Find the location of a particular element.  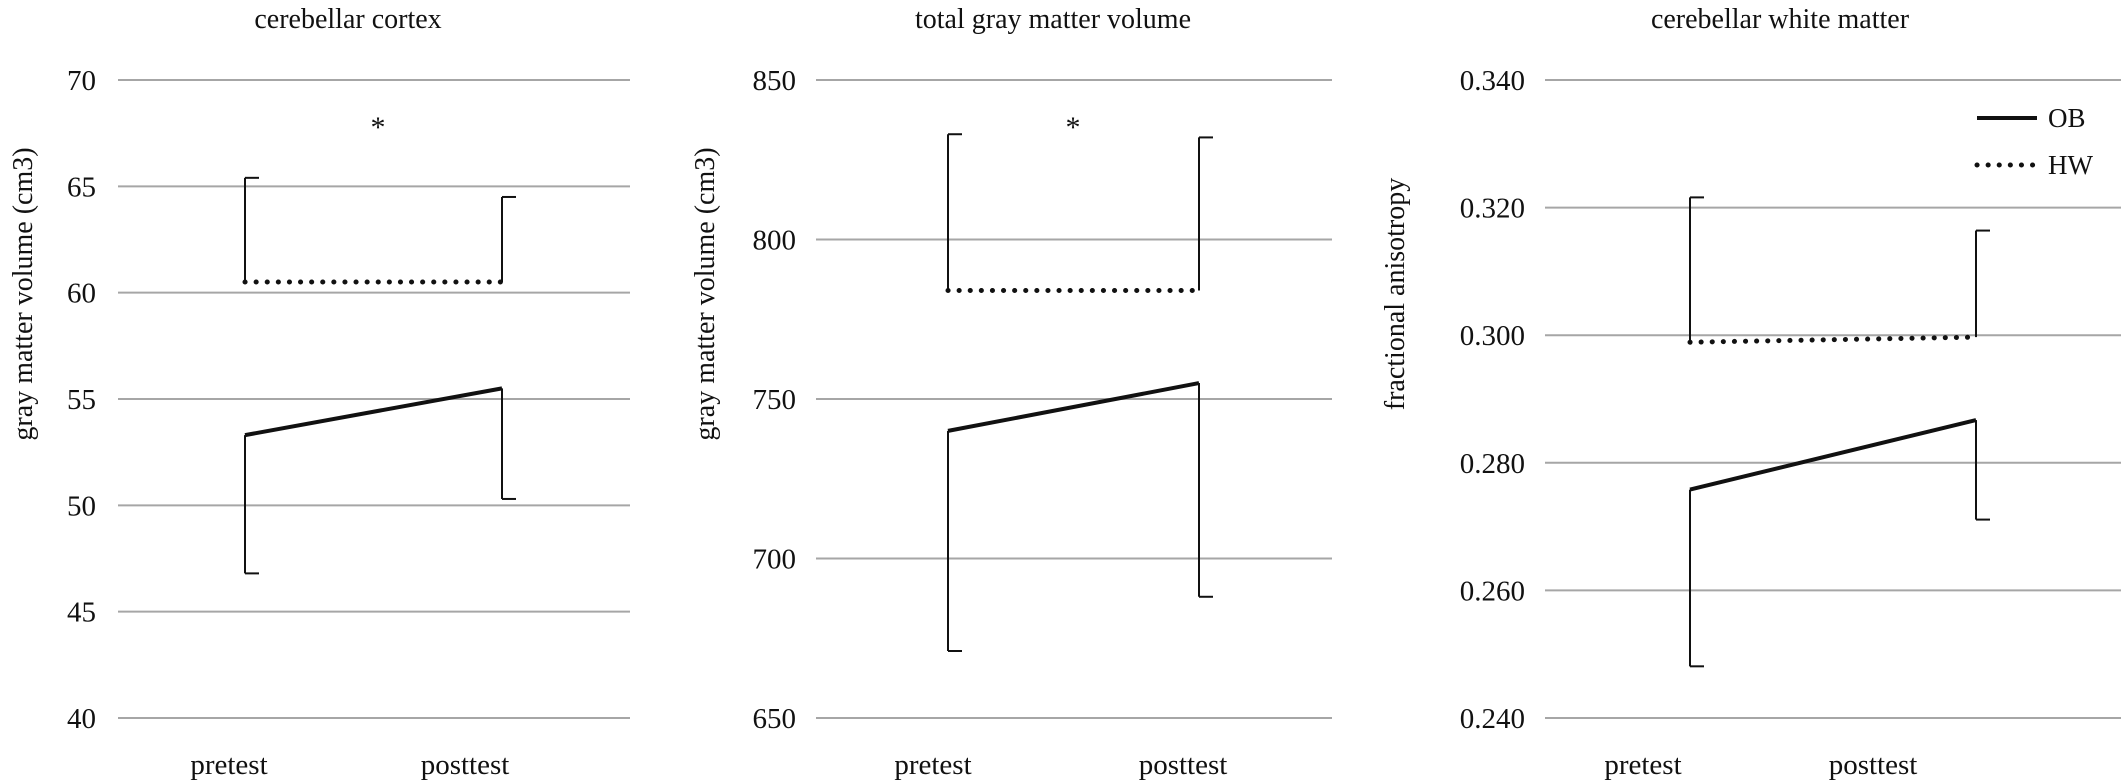

y-tick-label: 60 is located at coordinates (81, 294).